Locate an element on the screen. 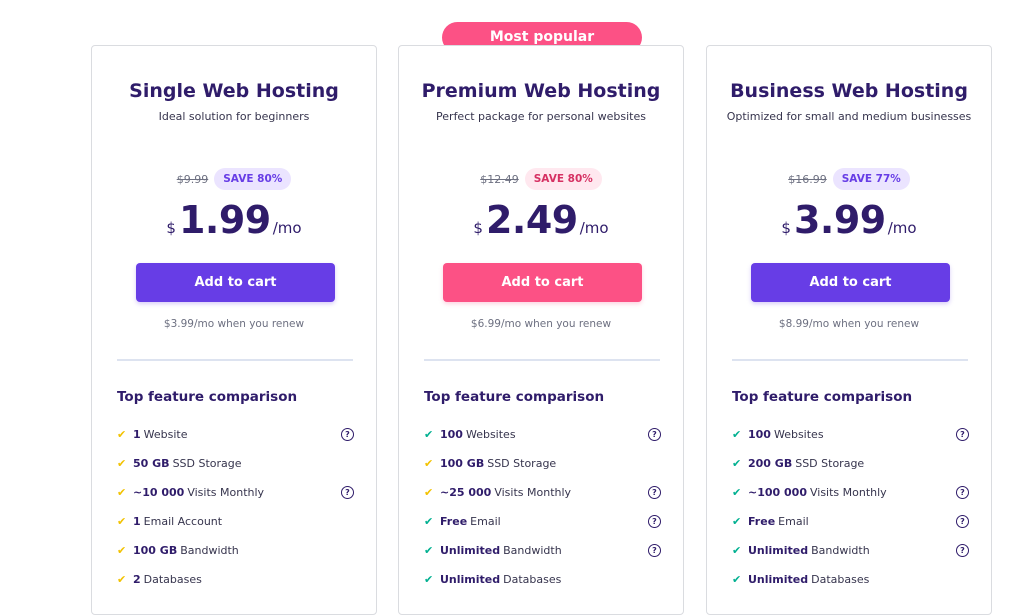 The image size is (1019, 615). feature-item: ✔ Free Email ? is located at coordinates (850, 529).